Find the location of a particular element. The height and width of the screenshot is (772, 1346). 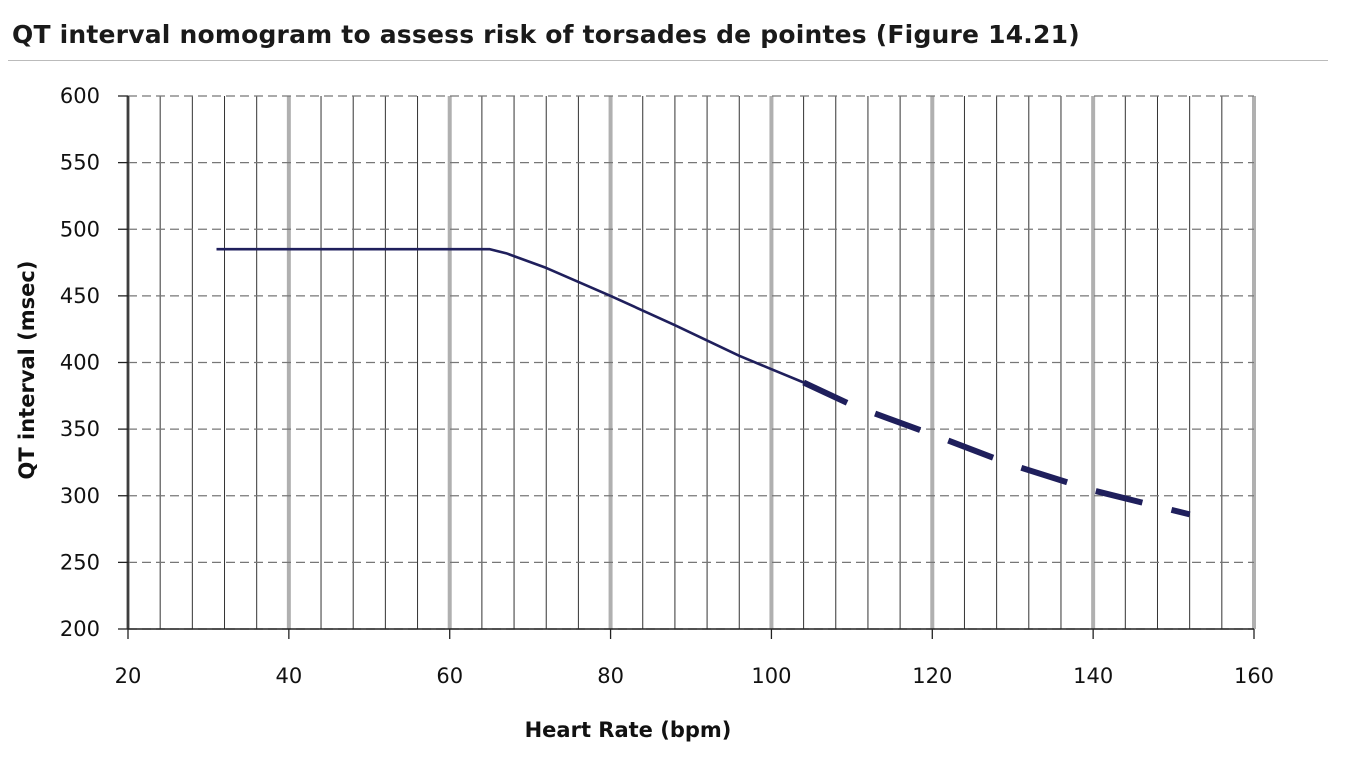

series-line-dashed is located at coordinates (996, 448).